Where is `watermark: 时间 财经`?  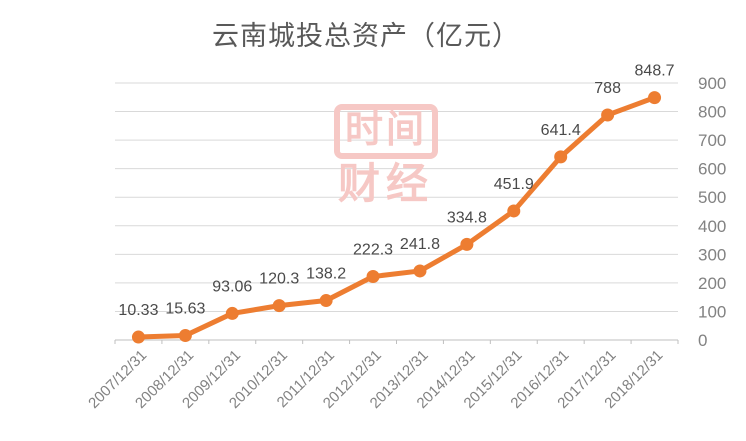
watermark: 时间 财经 is located at coordinates (386, 154).